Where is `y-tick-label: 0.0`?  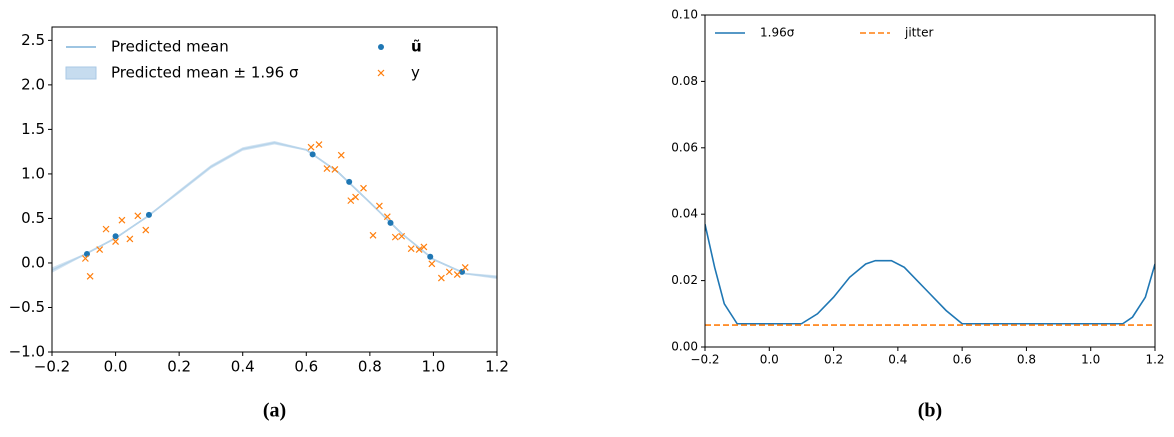
y-tick-label: 0.0 is located at coordinates (33, 262).